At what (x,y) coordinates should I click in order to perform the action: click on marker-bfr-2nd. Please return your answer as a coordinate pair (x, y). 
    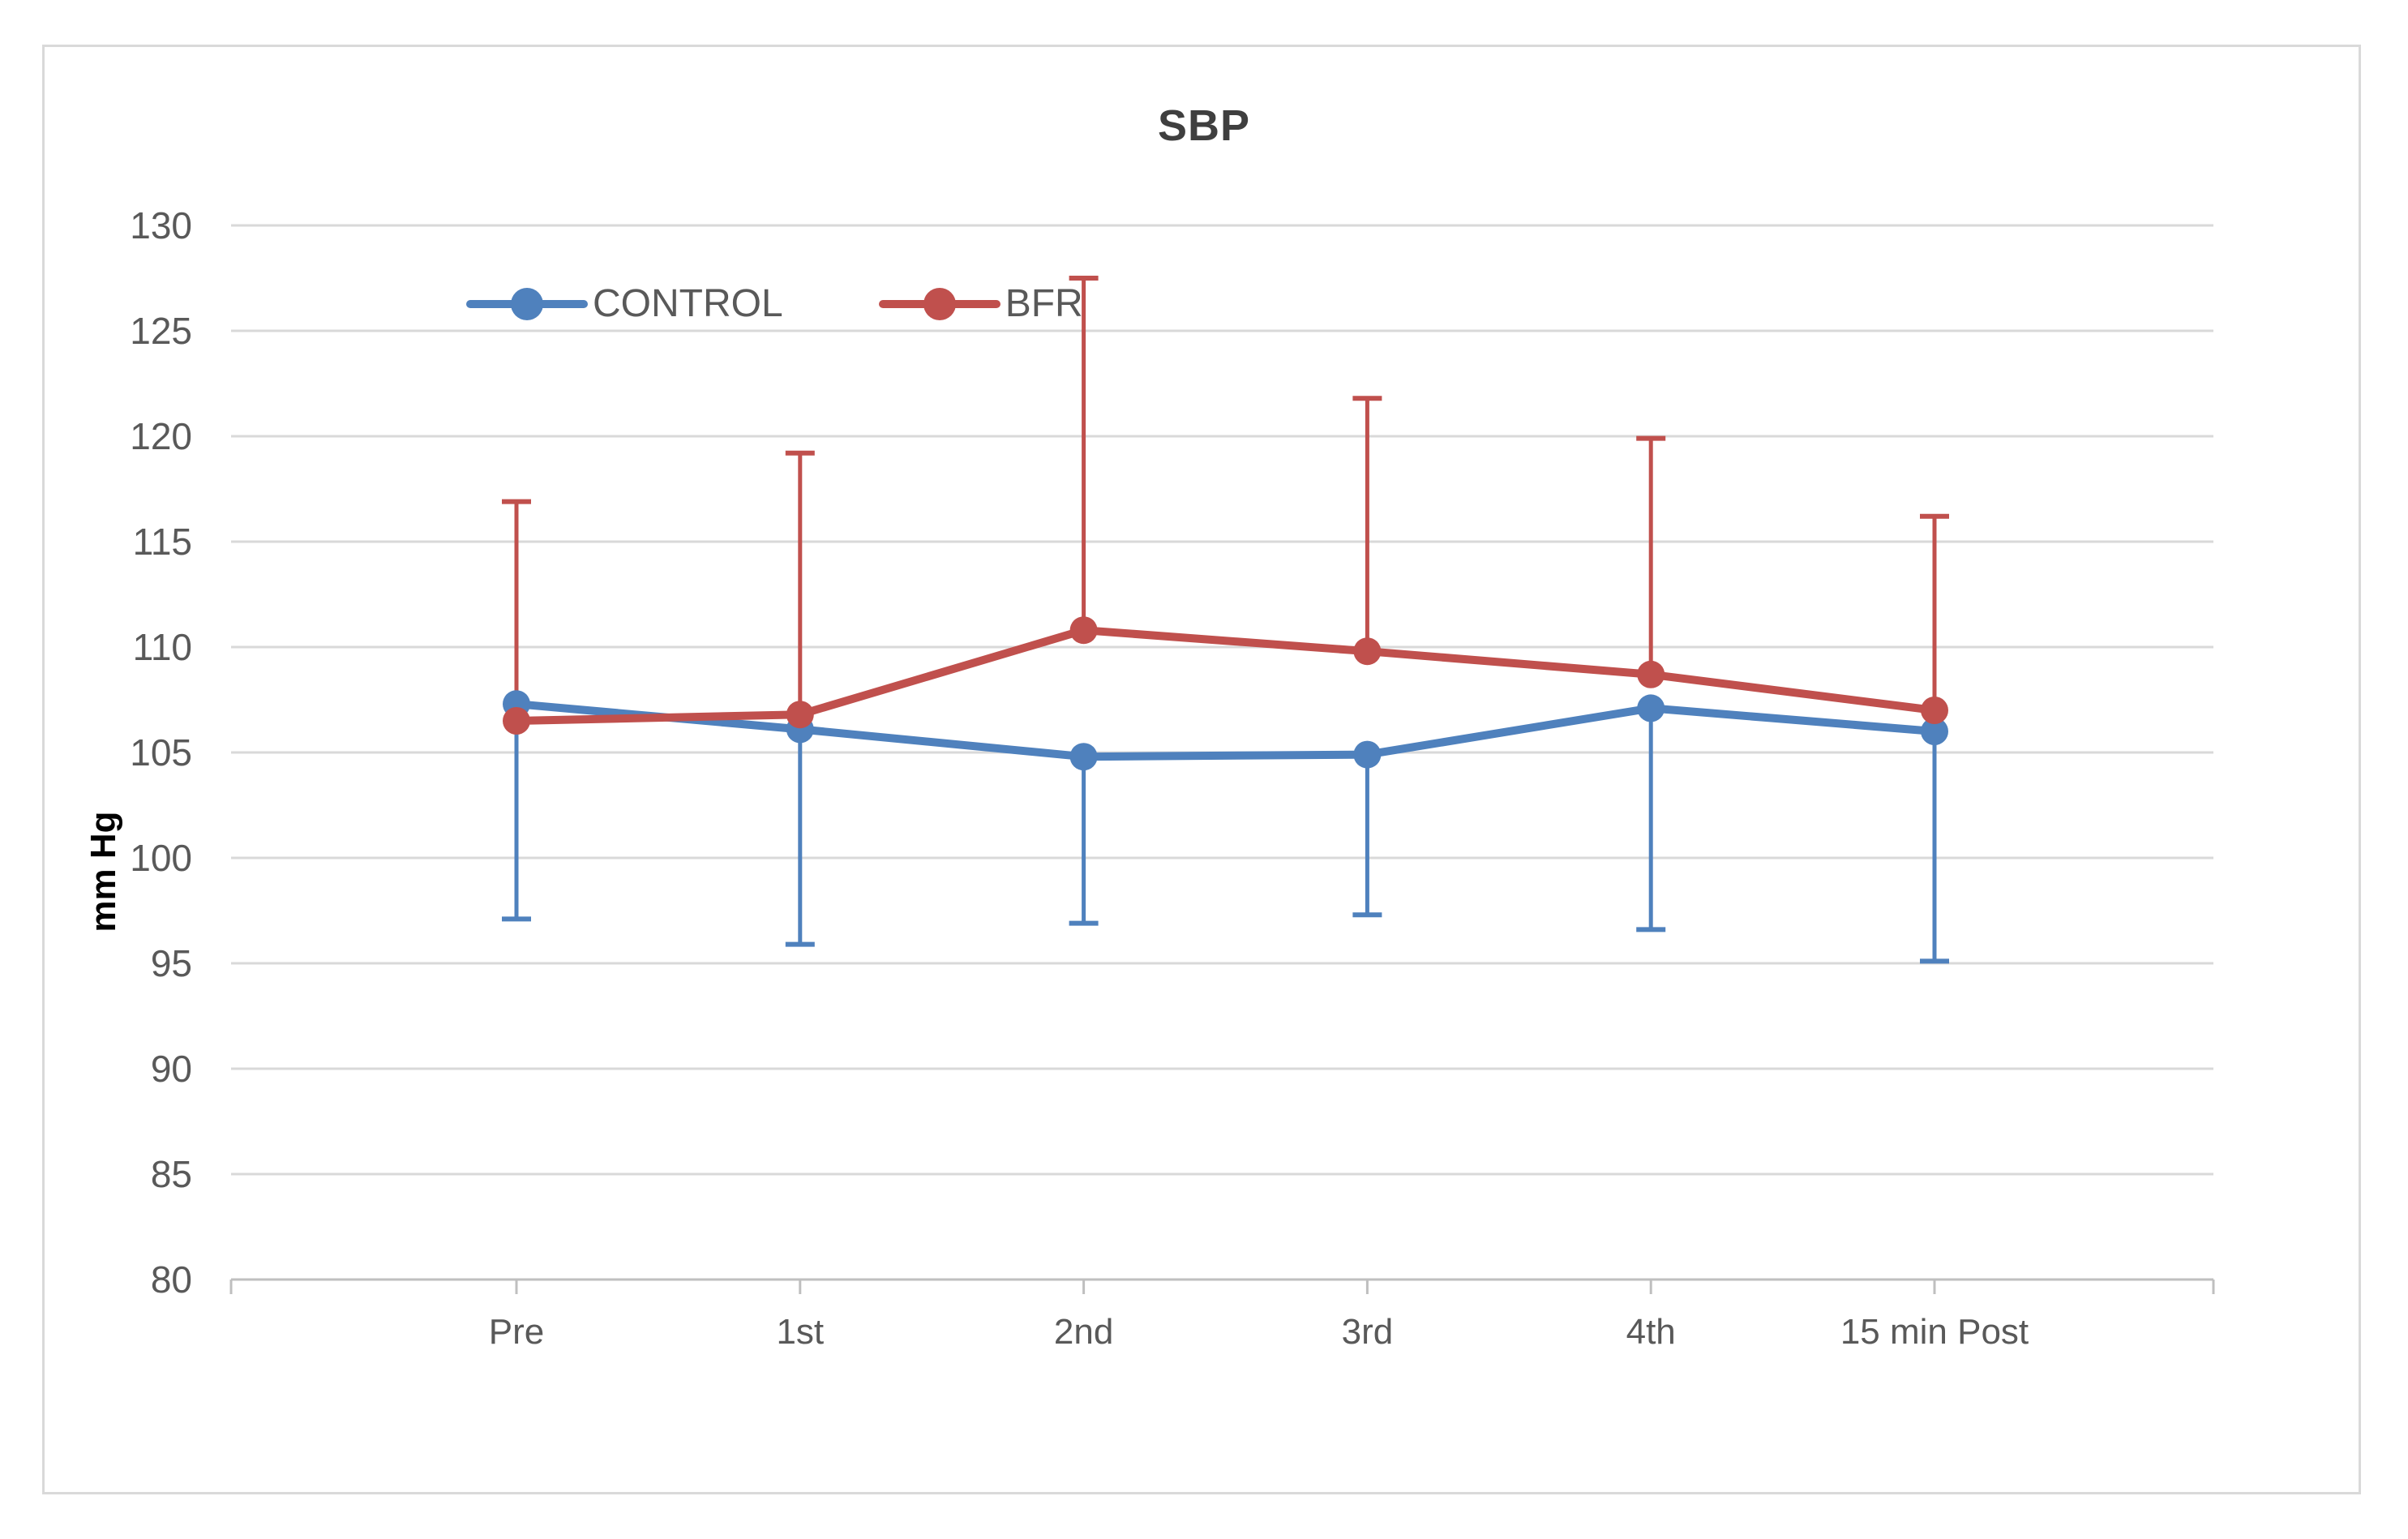
    Looking at the image, I should click on (1084, 630).